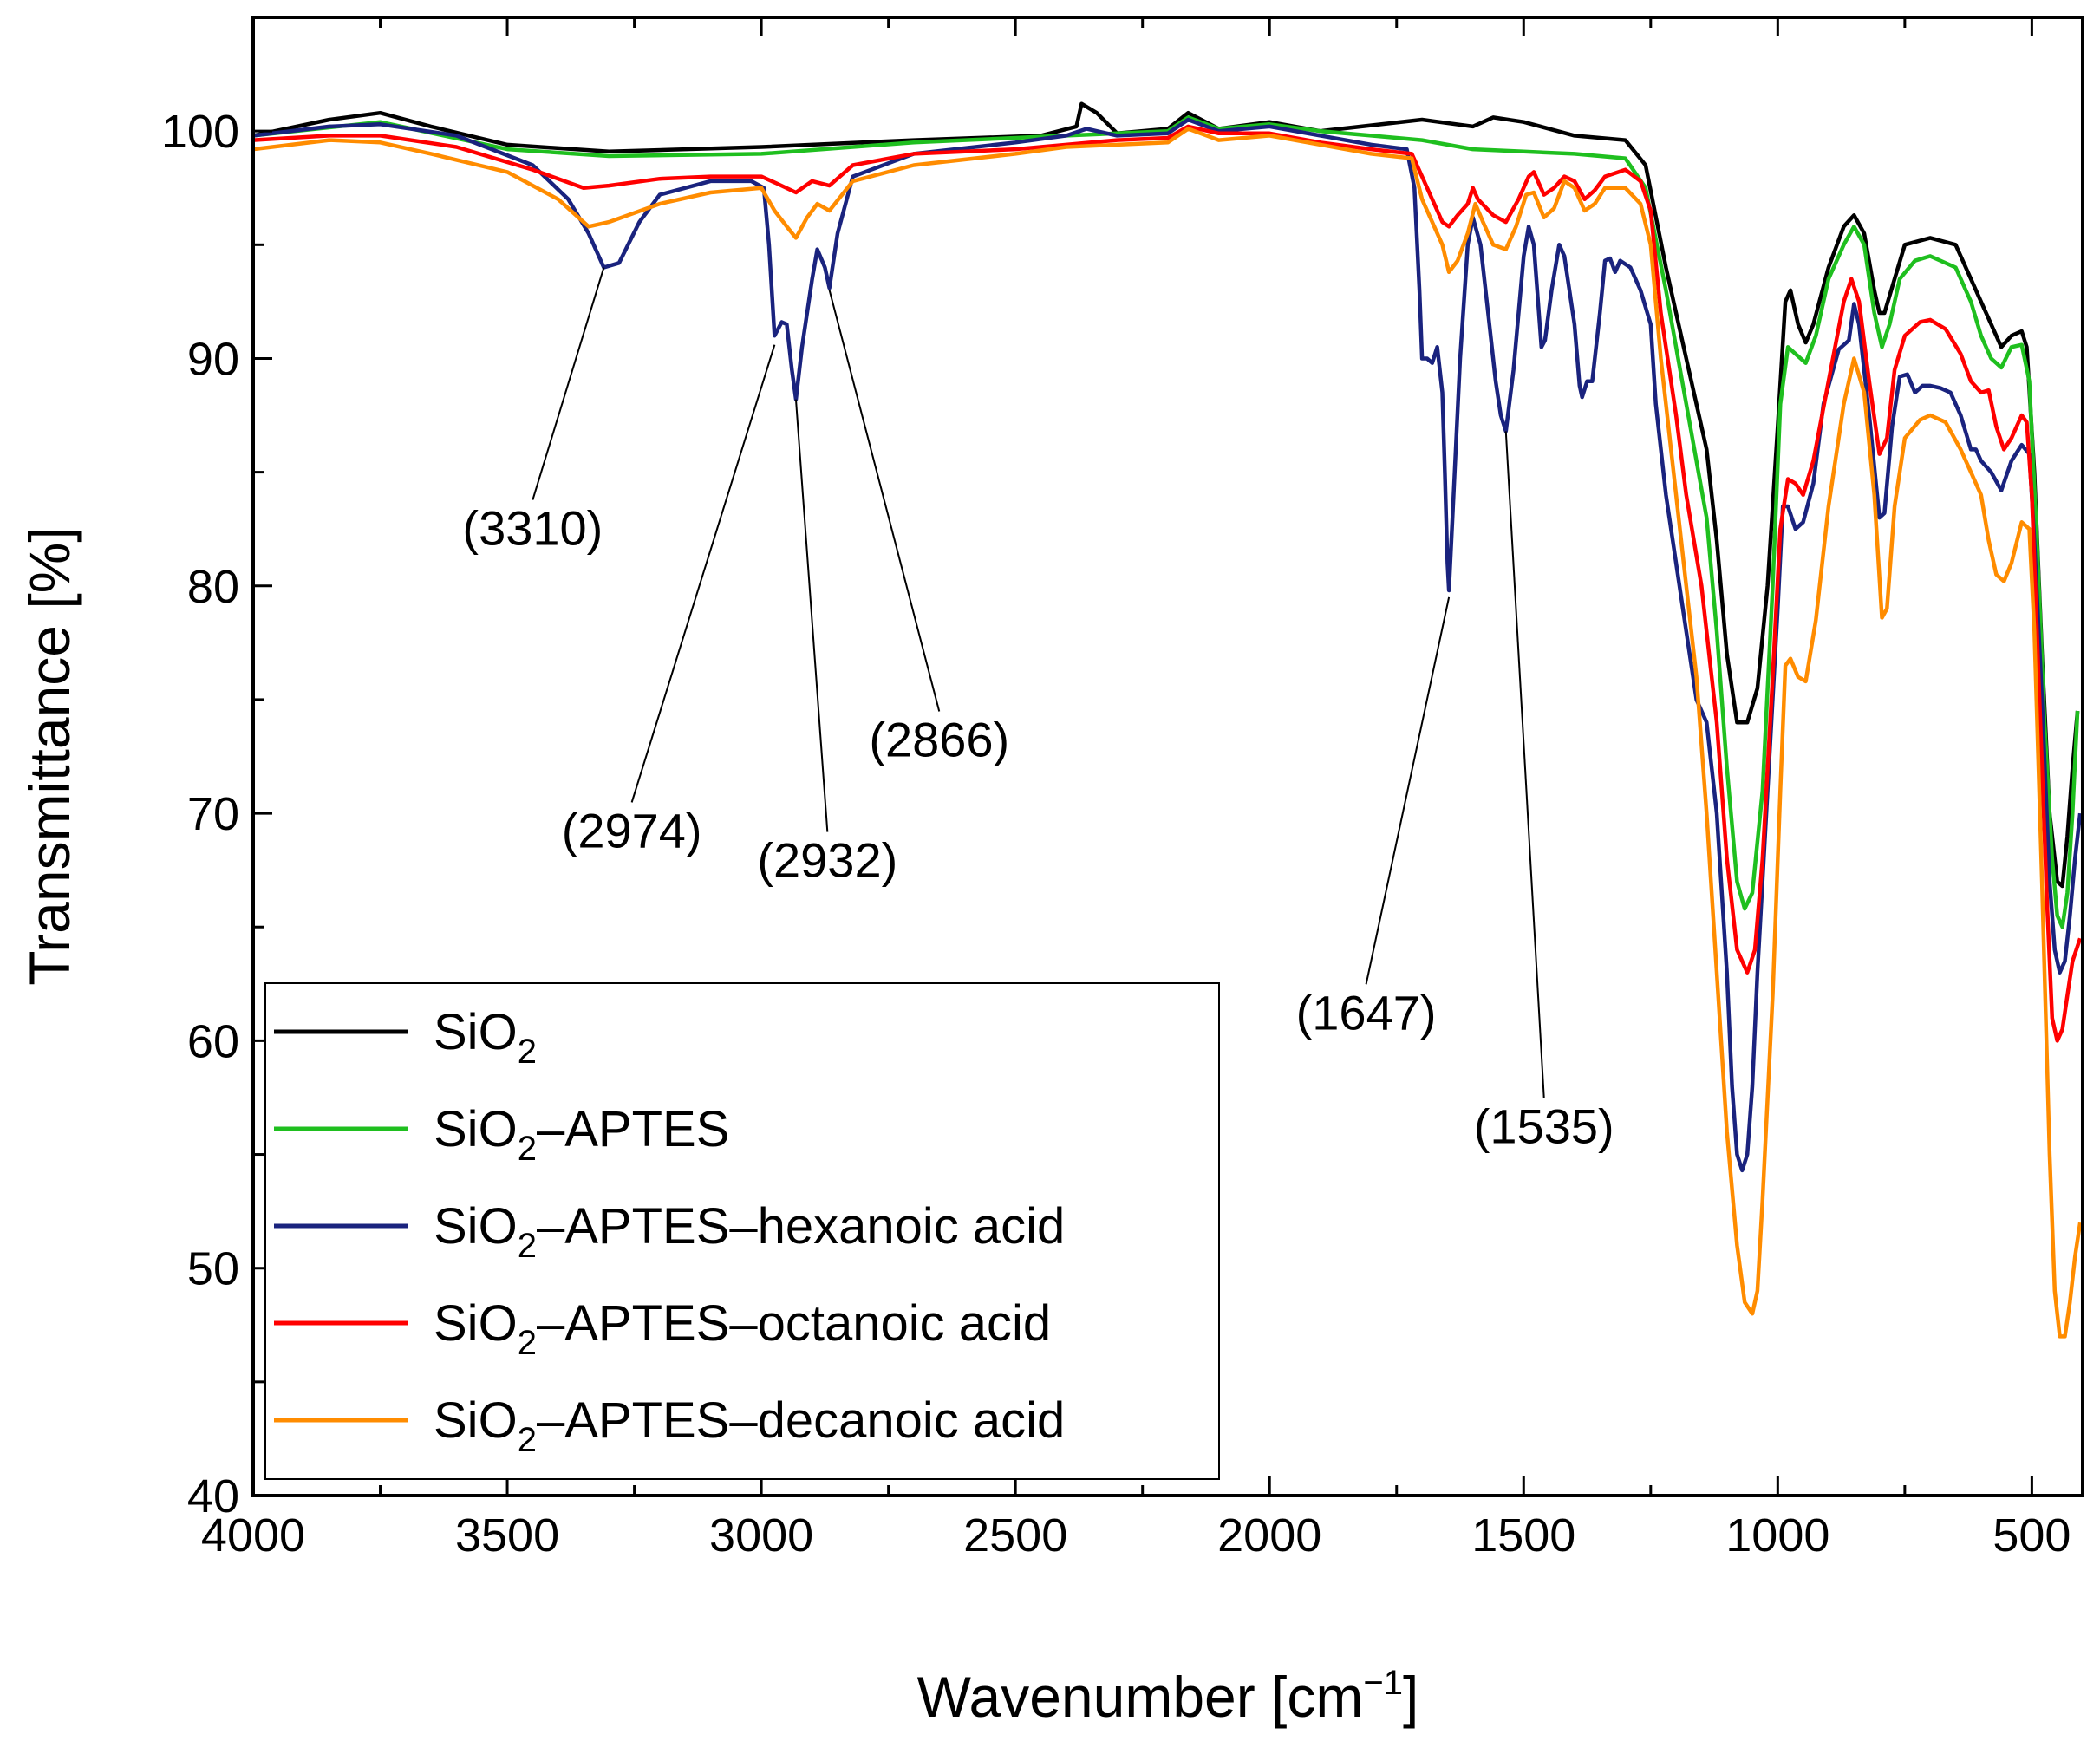  What do you see at coordinates (213, 587) in the screenshot?
I see `y-tick-label: 80` at bounding box center [213, 587].